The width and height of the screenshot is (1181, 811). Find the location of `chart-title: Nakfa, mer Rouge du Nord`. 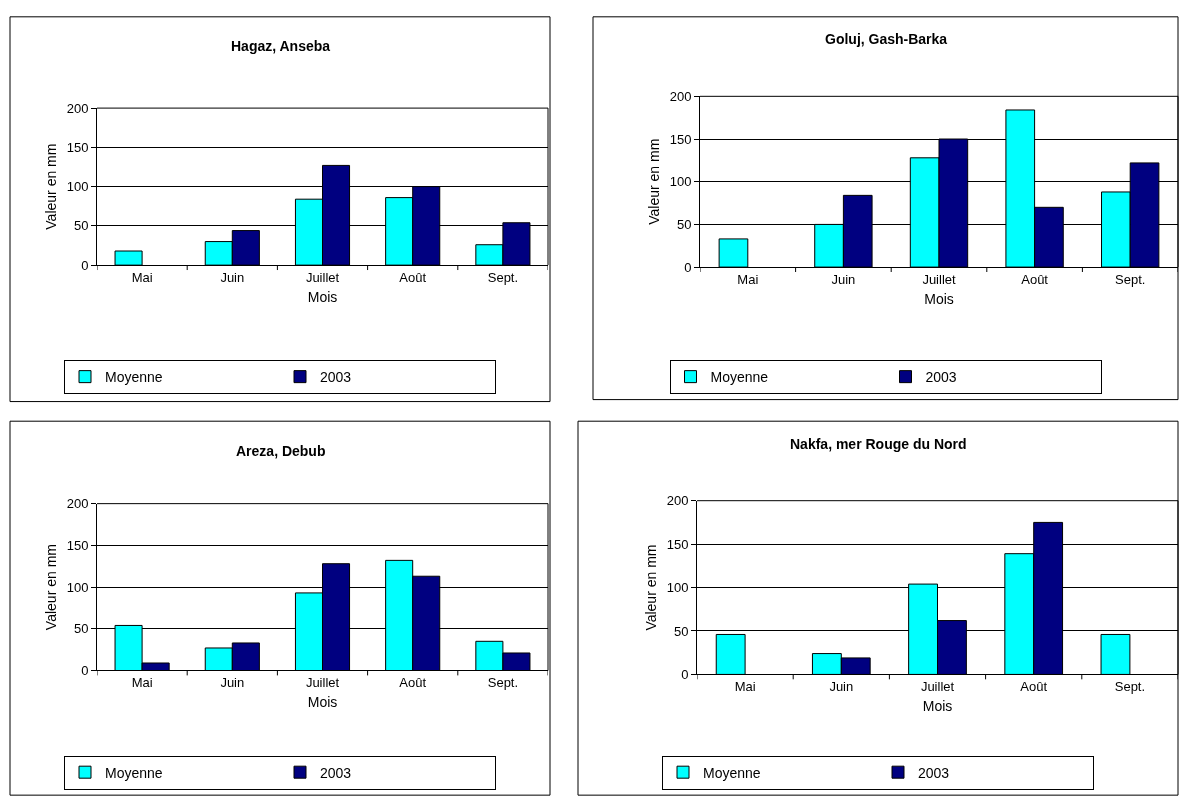

chart-title: Nakfa, mer Rouge du Nord is located at coordinates (878, 444).